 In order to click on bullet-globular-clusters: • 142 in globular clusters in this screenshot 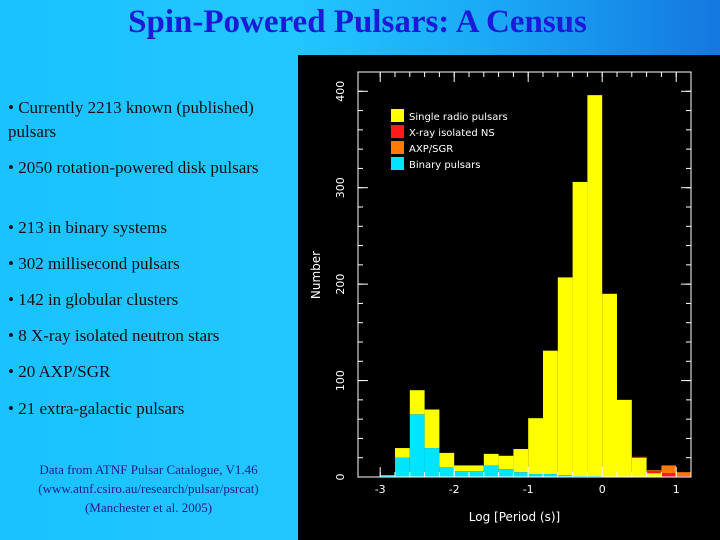, I will do `click(93, 299)`.